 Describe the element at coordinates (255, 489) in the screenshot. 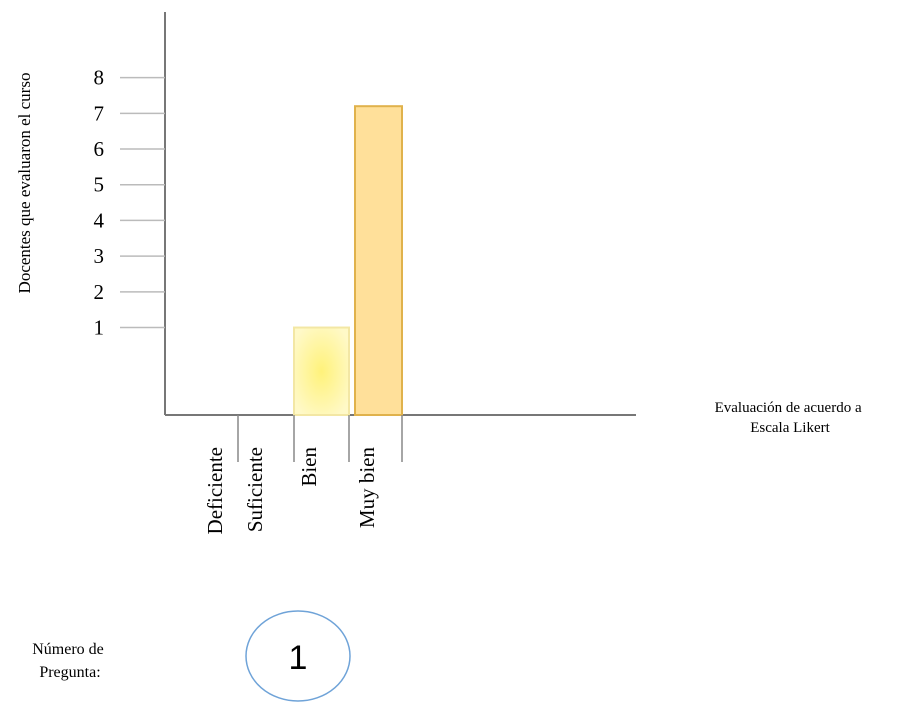

I see `x-tick-label-suficiente: Suficiente` at that location.